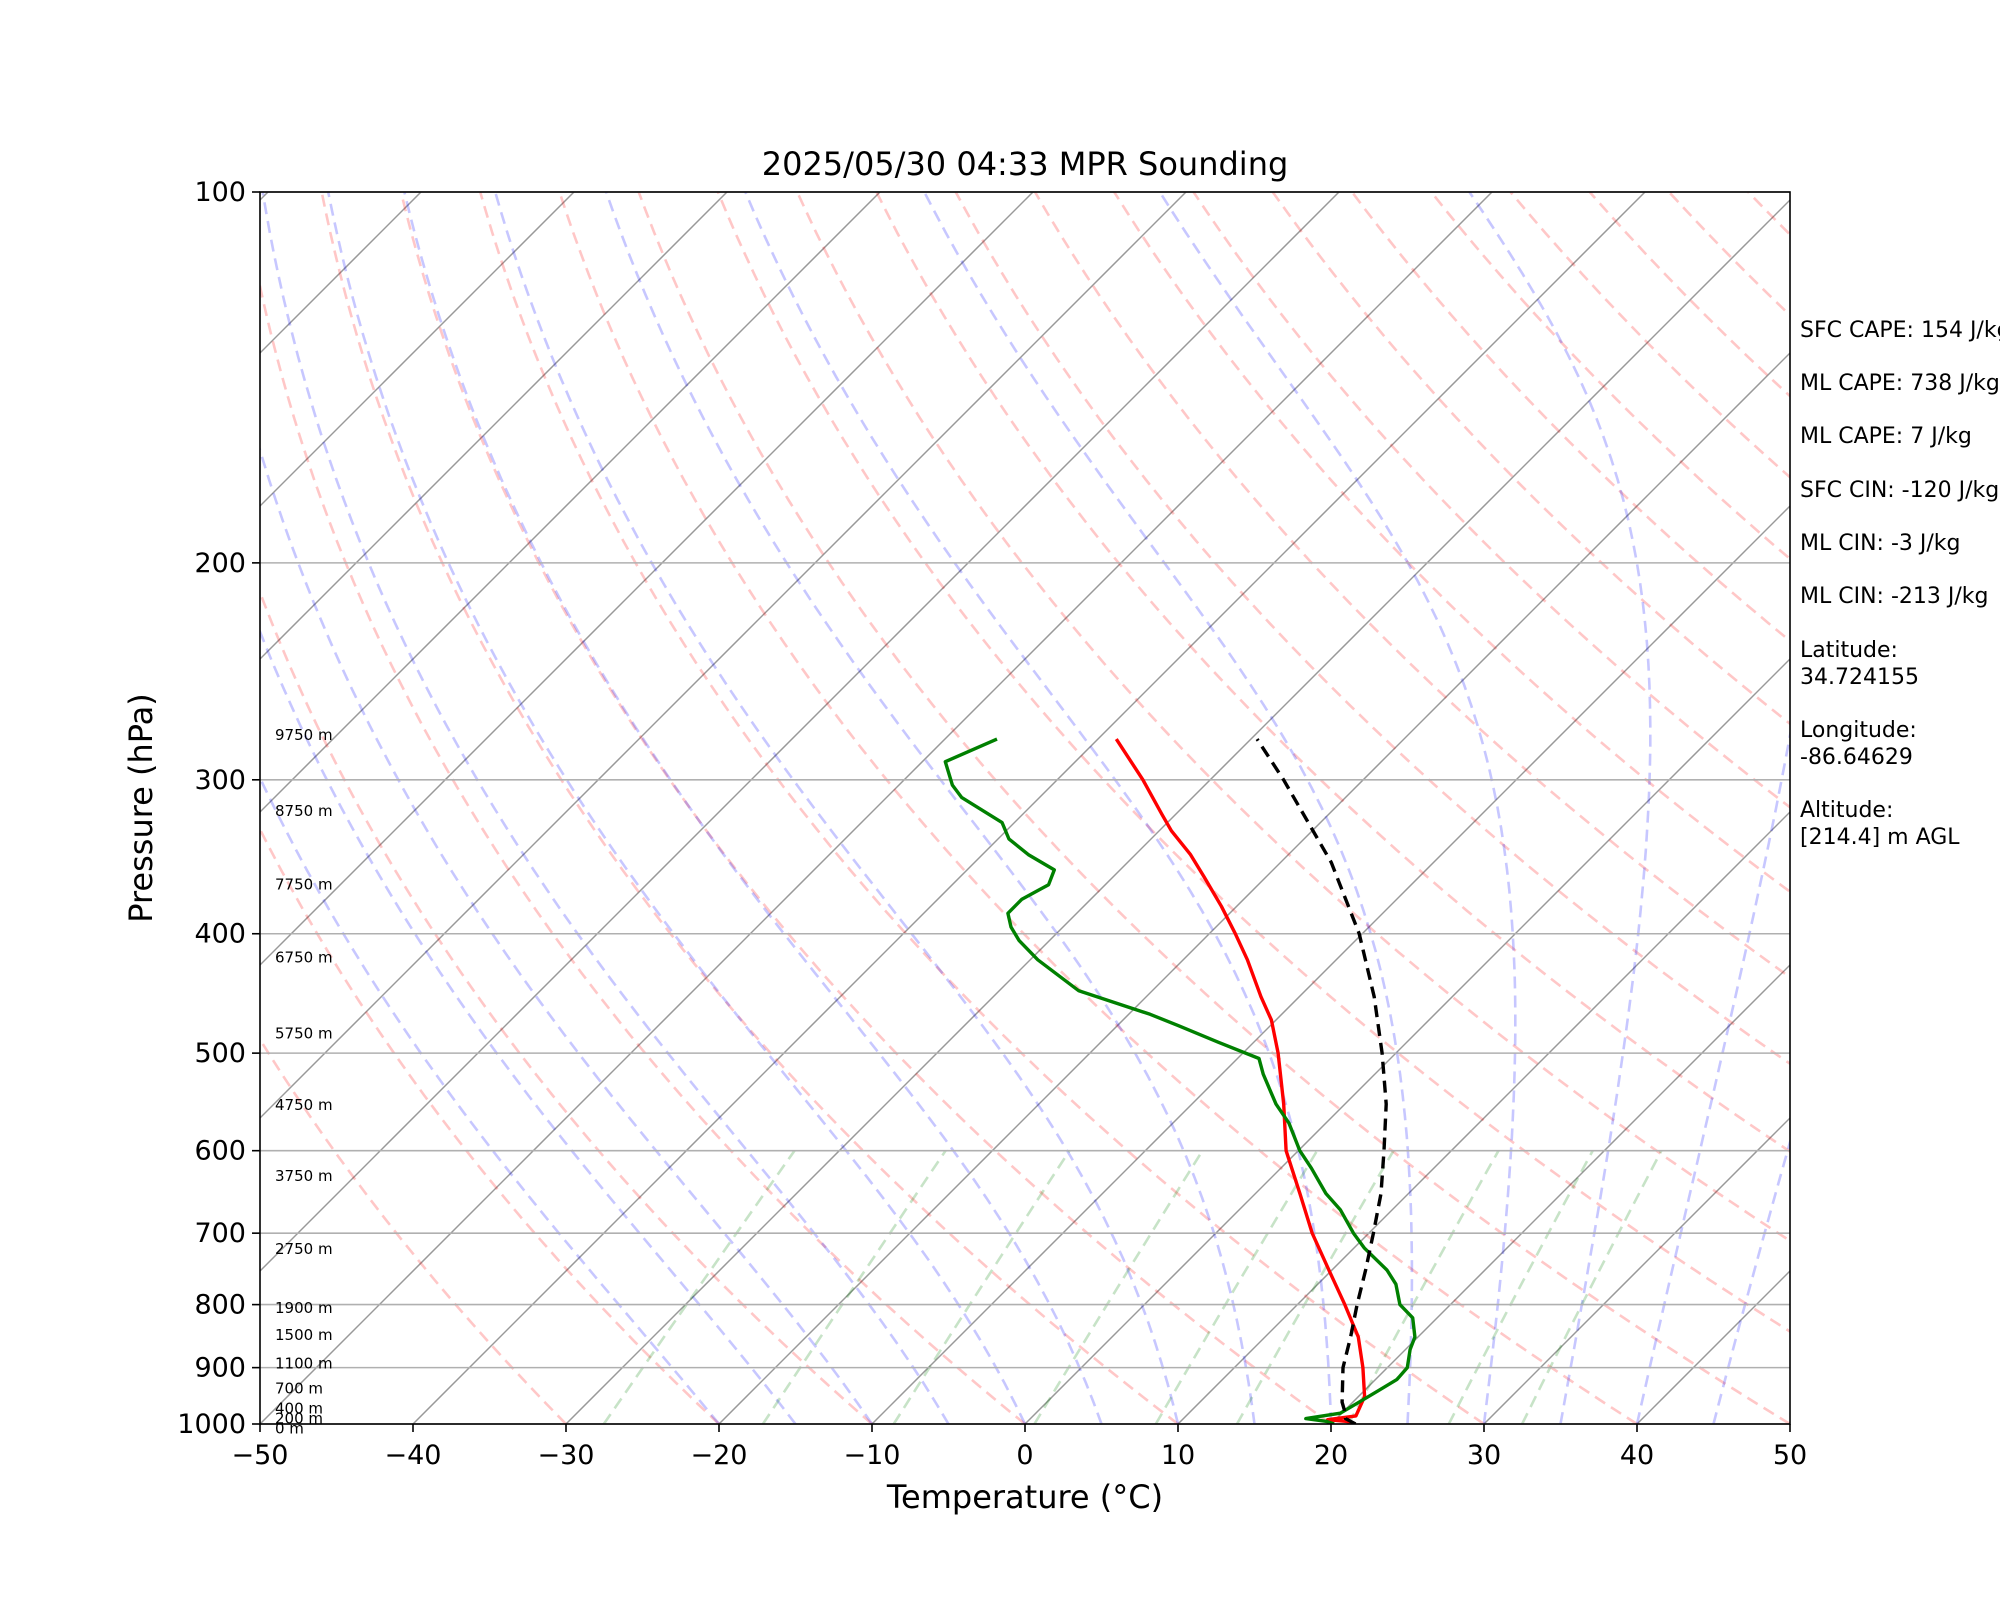 This screenshot has height=1600, width=2000. Describe the element at coordinates (1024, 1497) in the screenshot. I see `x-axis-label: Temperature (°C)` at that location.